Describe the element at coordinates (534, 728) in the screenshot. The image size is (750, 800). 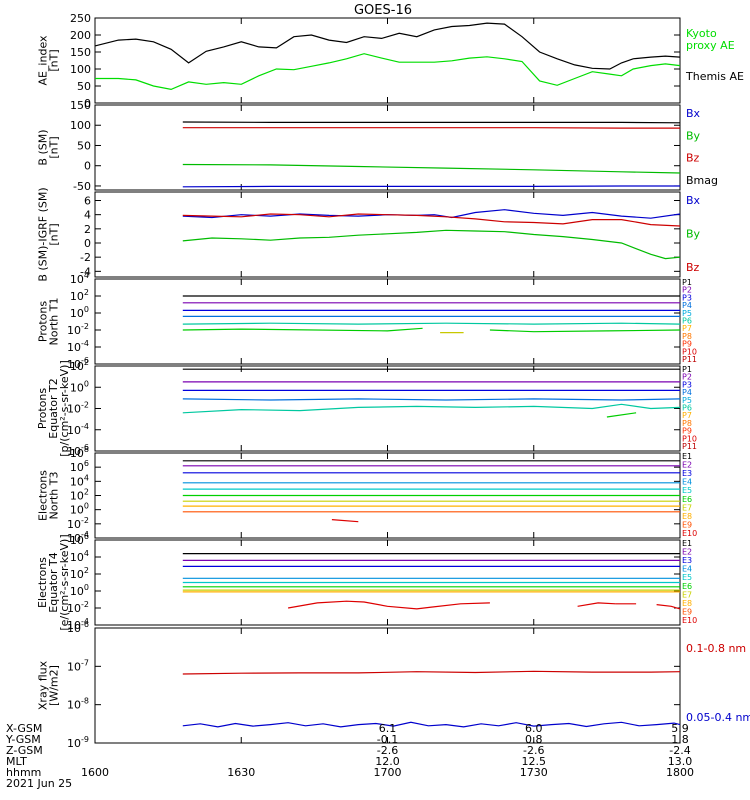
I see `x-tick-label: 6.0` at that location.